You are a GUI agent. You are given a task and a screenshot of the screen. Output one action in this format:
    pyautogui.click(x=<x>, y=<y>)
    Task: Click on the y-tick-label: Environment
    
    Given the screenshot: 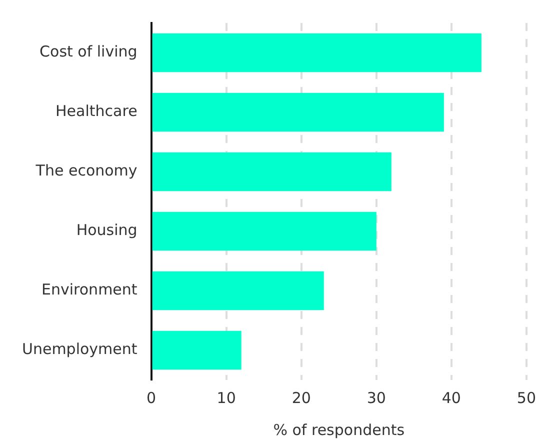 What is the action you would take?
    pyautogui.click(x=90, y=289)
    